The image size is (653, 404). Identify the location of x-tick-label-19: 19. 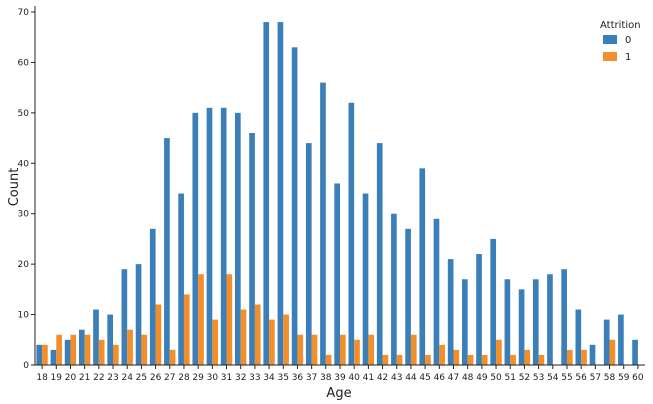
(57, 378).